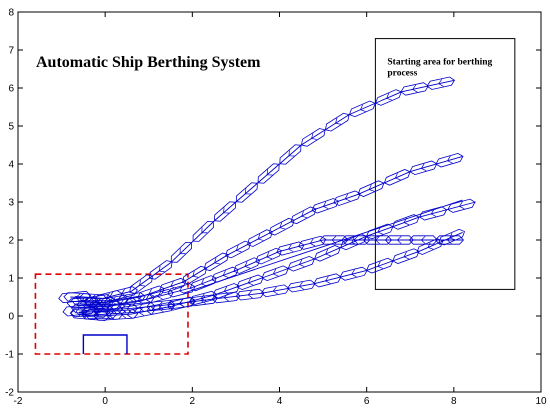 The width and height of the screenshot is (550, 414). I want to click on y-tick-label: 3, so click(11, 203).